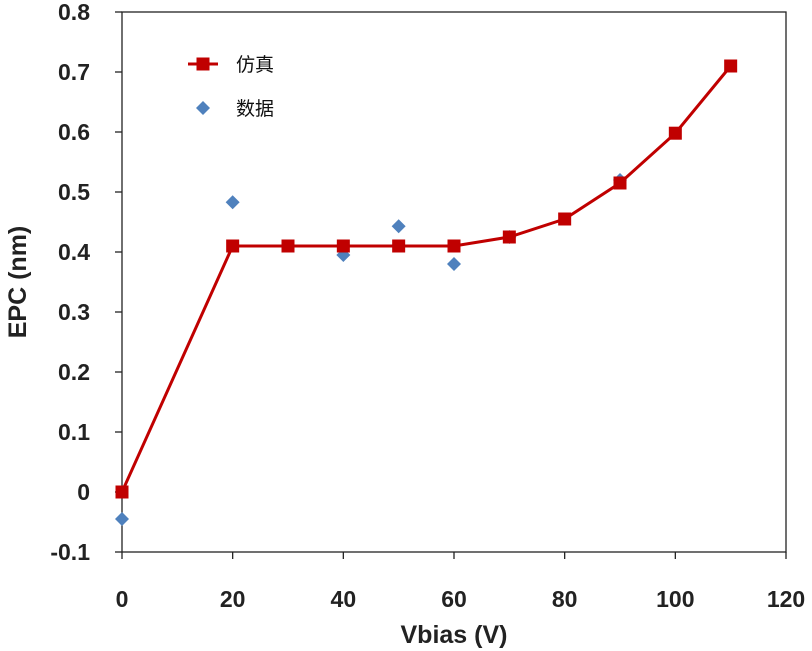 The height and width of the screenshot is (651, 812). Describe the element at coordinates (454, 599) in the screenshot. I see `x-tick-label: 60` at that location.